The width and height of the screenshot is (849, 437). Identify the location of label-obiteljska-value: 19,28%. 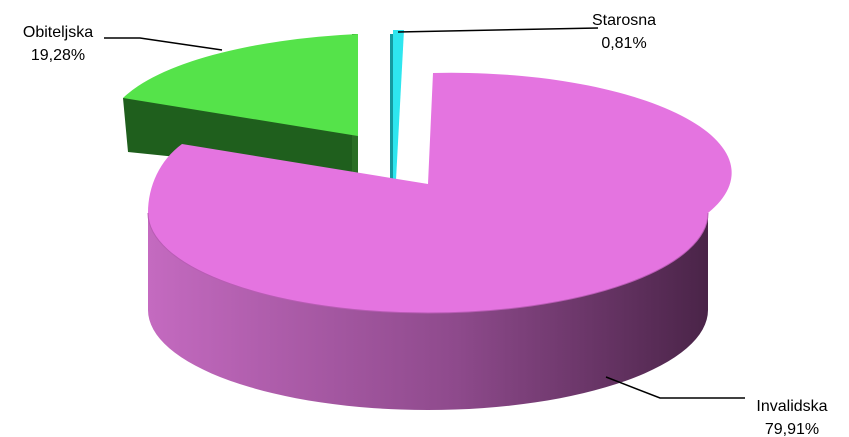
(58, 55).